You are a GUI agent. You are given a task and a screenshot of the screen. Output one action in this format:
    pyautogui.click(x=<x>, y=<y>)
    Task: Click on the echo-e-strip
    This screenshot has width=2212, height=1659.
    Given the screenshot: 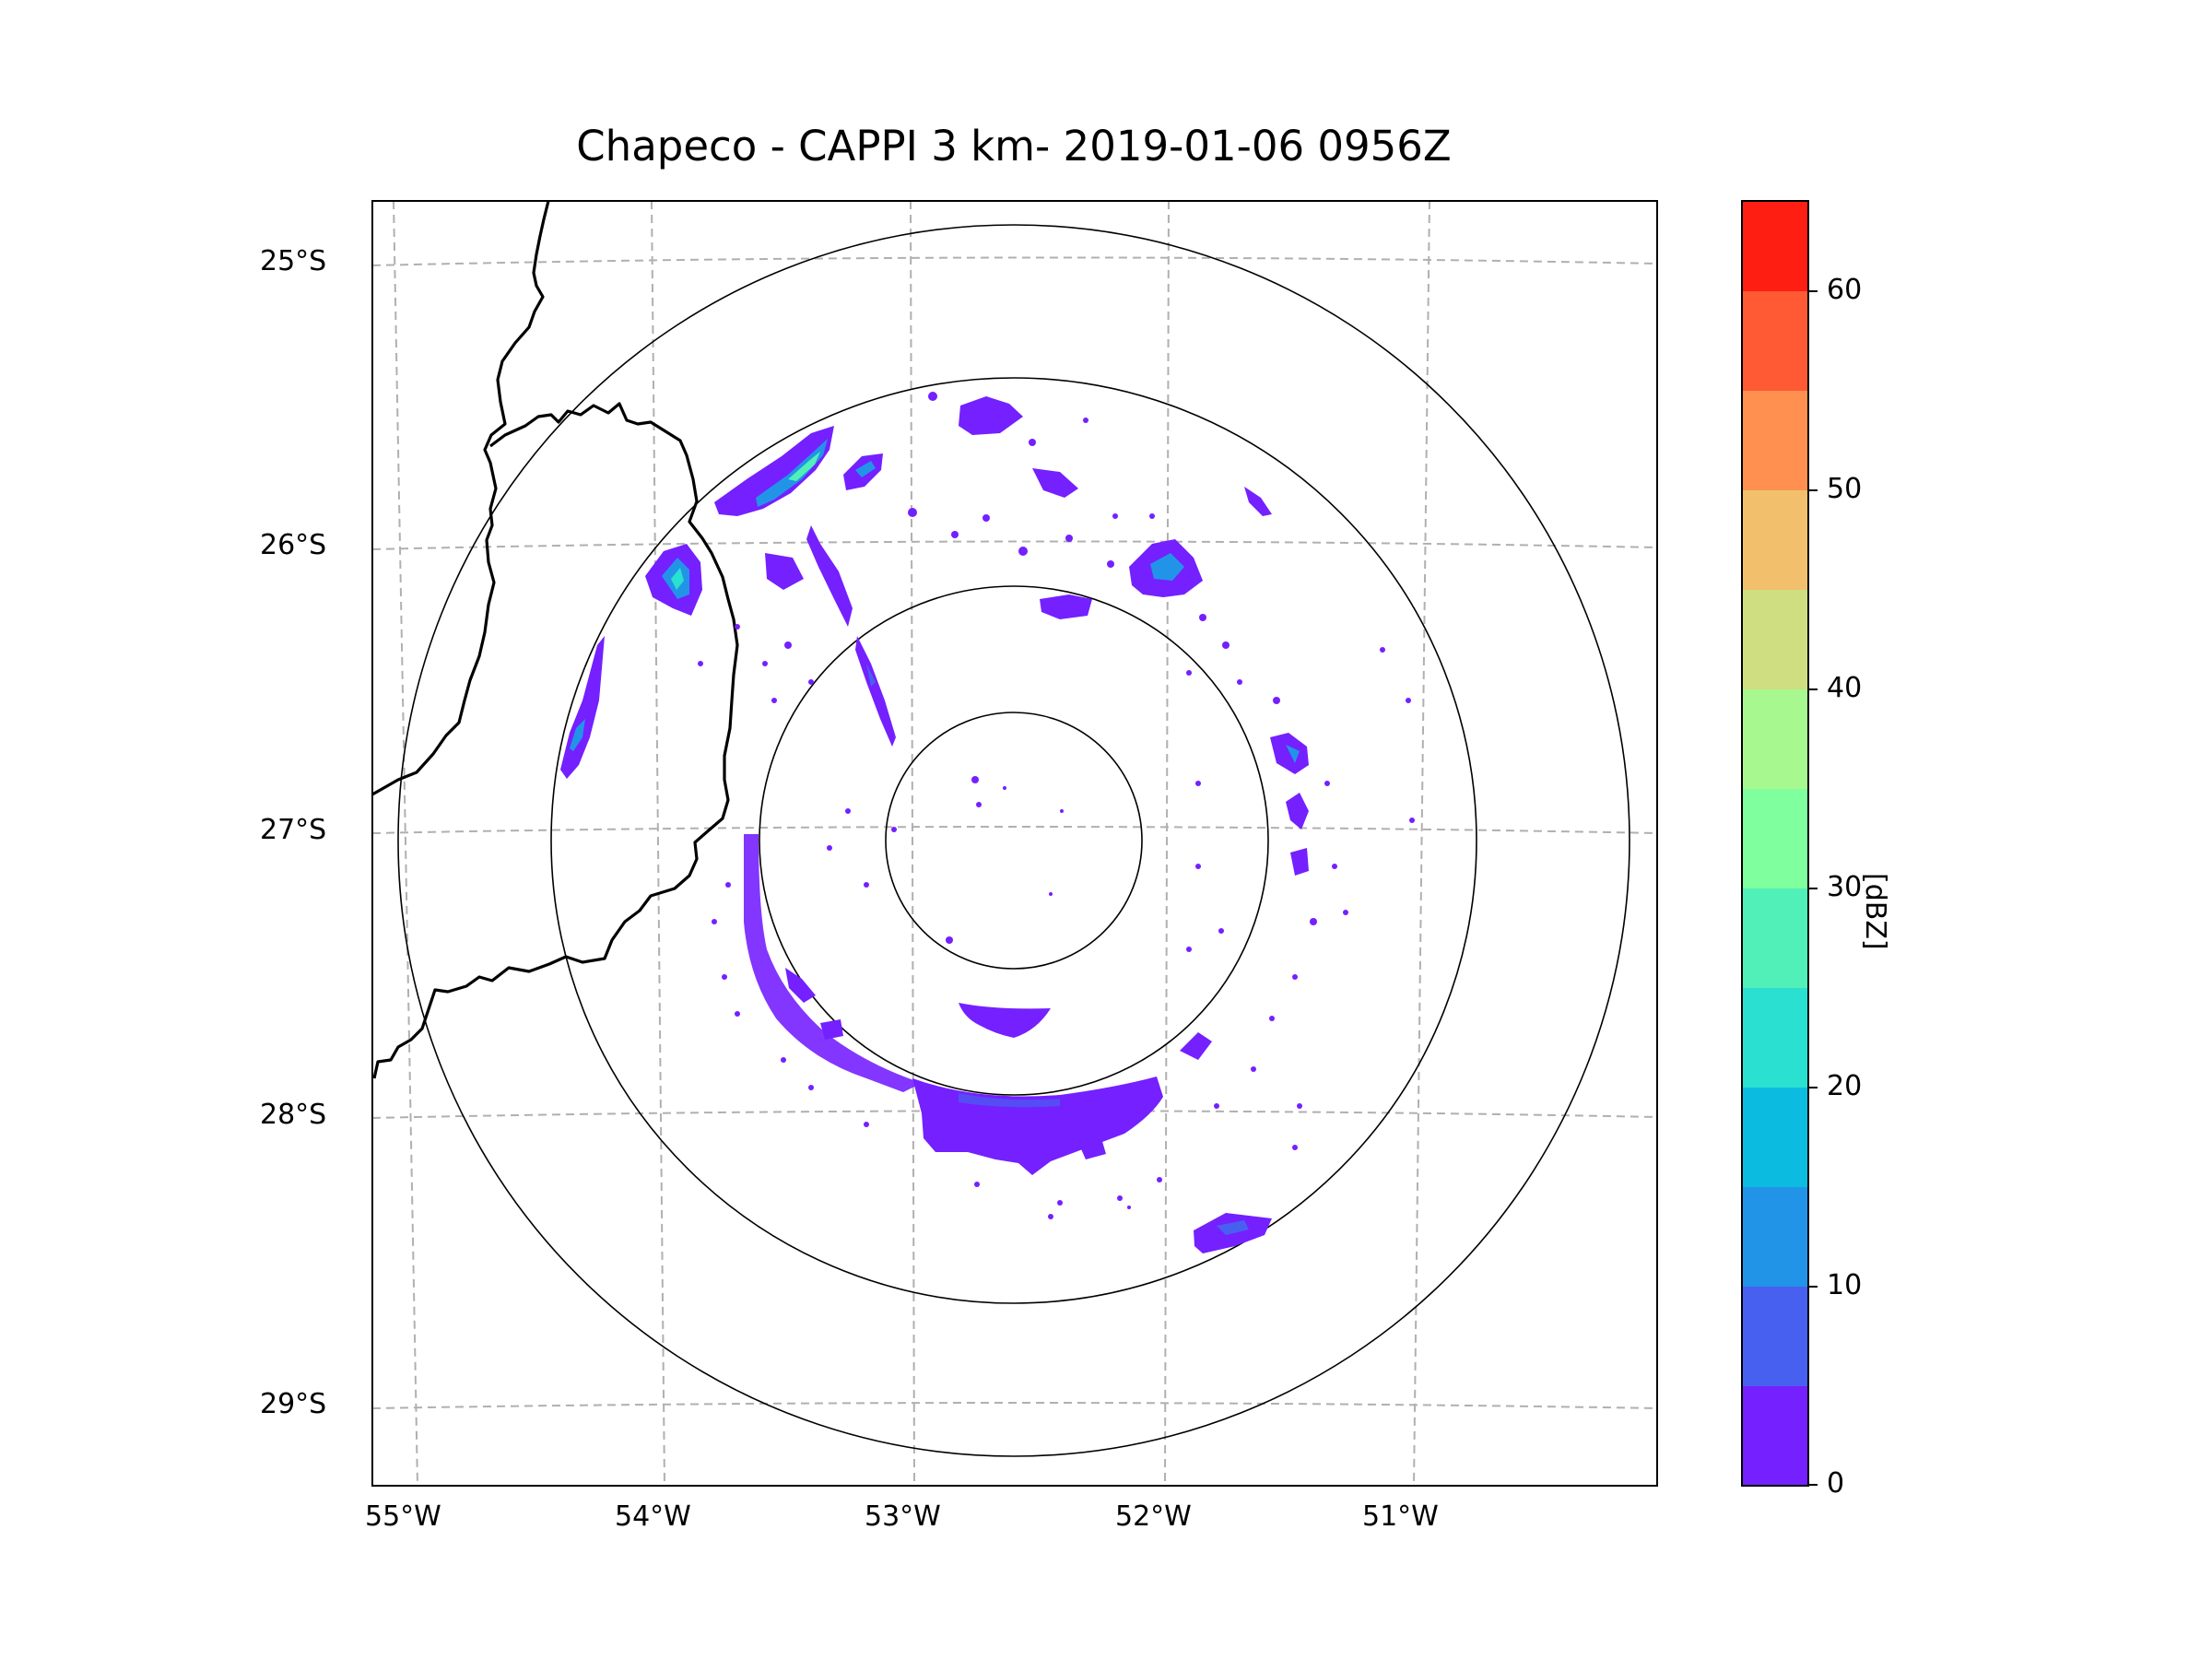 What is the action you would take?
    pyautogui.click(x=1297, y=811)
    